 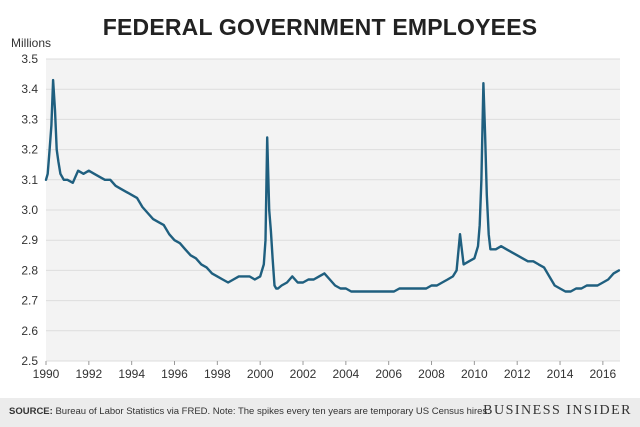 I want to click on y-tick-label: 2.8, so click(x=29, y=270).